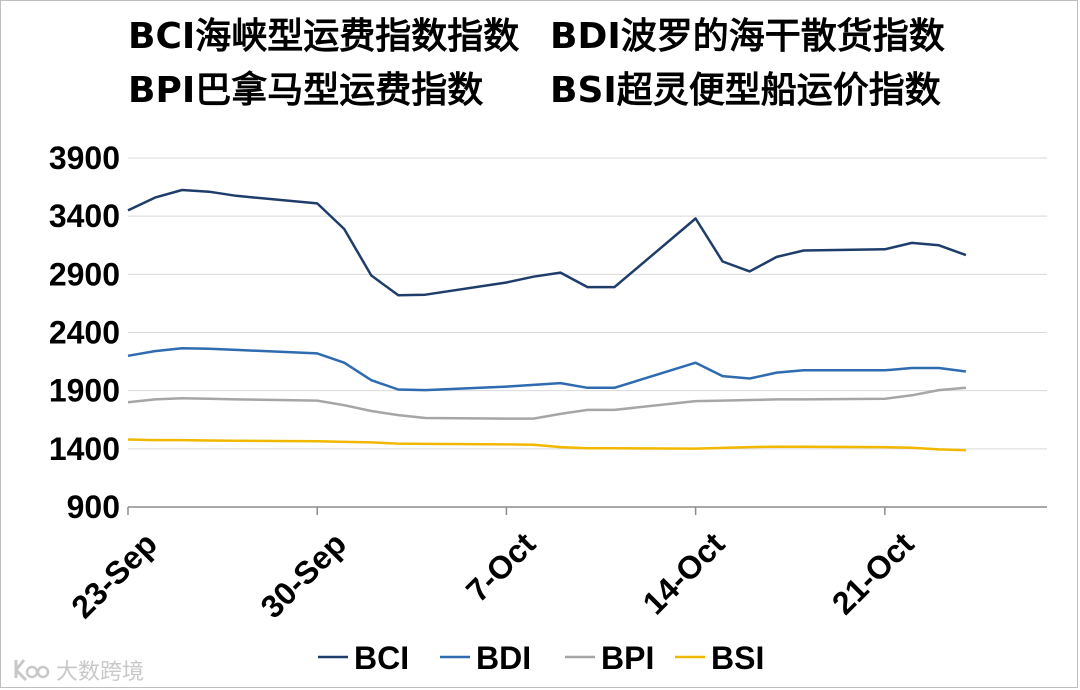 This screenshot has height=690, width=1080. Describe the element at coordinates (541, 658) in the screenshot. I see `legend: BCI BDI BPI BSI` at that location.